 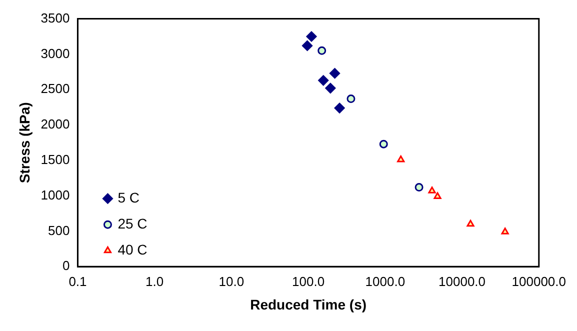 What do you see at coordinates (231, 281) in the screenshot?
I see `x-tick-label: 10.0` at bounding box center [231, 281].